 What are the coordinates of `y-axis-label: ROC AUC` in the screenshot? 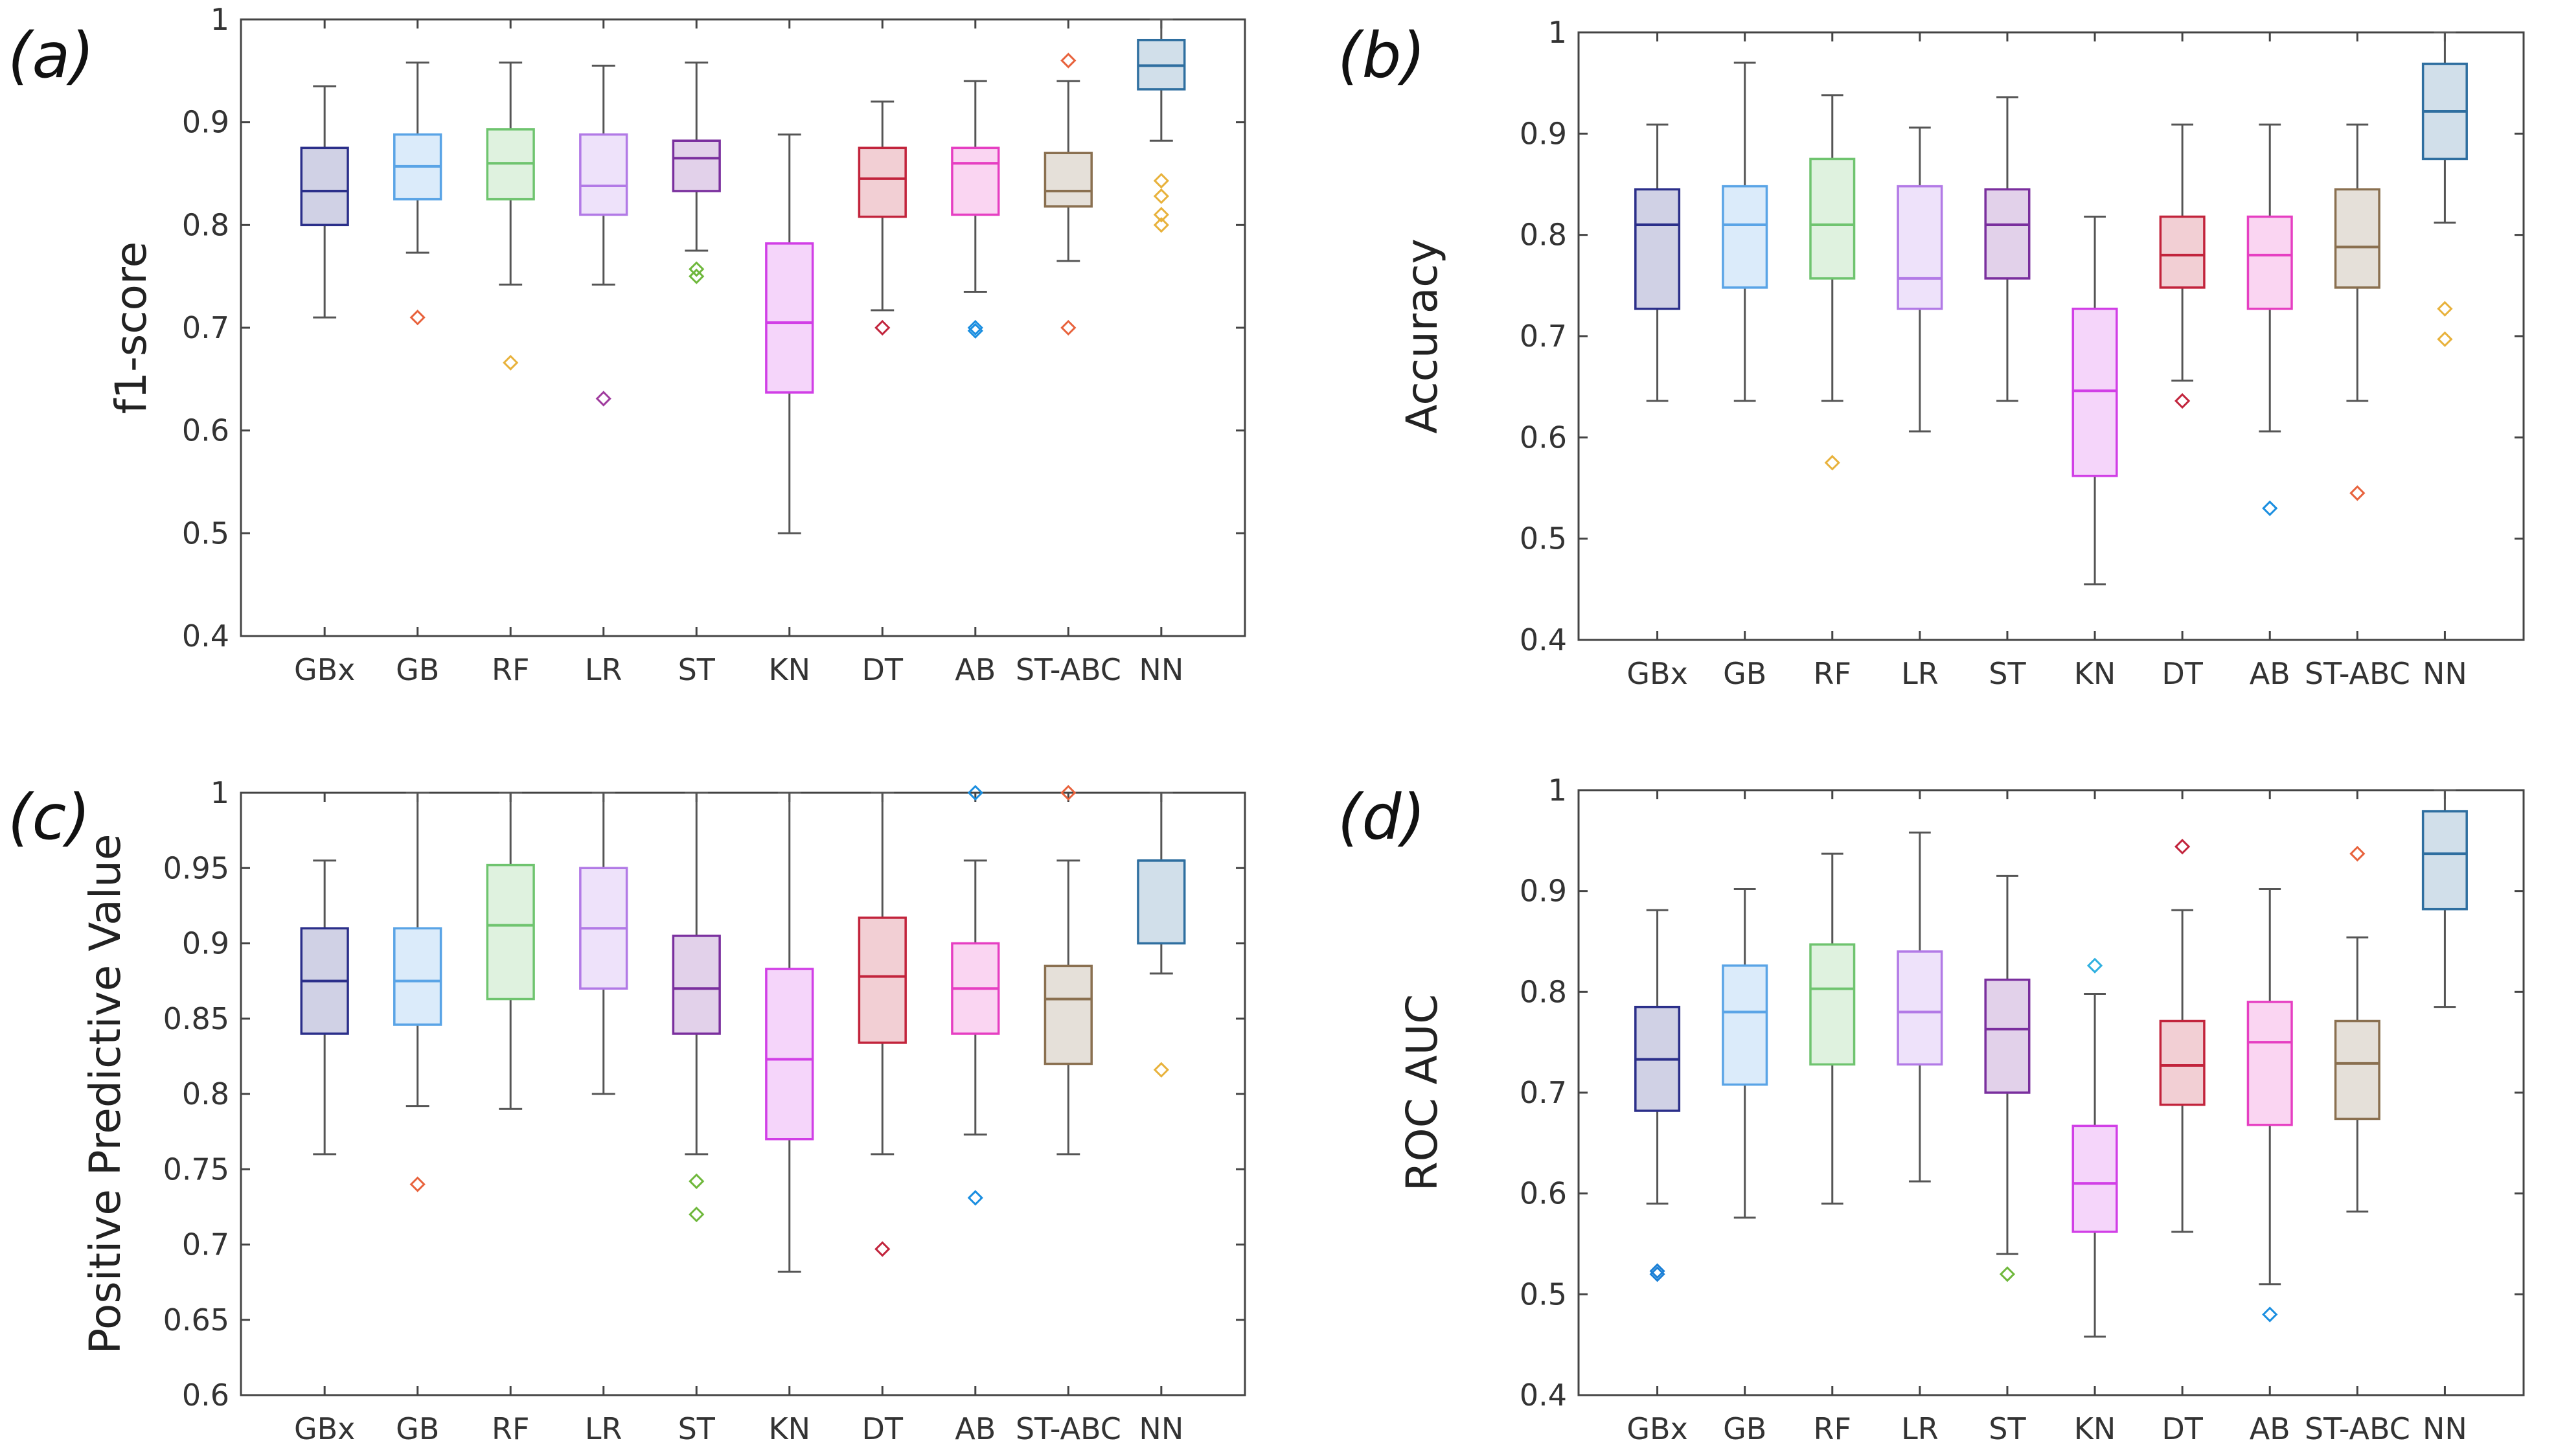 It's located at (1422, 1093).